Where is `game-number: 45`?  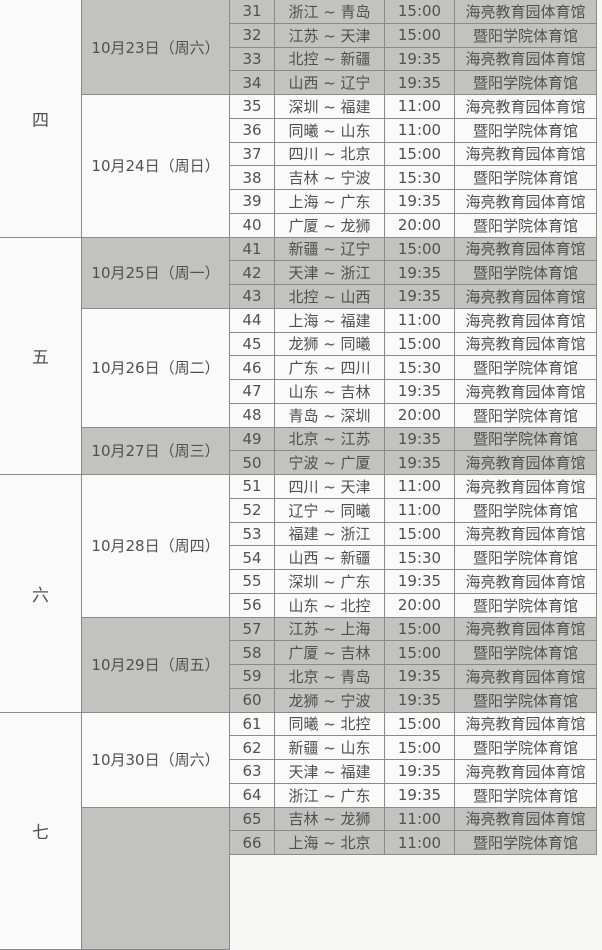
game-number: 45 is located at coordinates (252, 345).